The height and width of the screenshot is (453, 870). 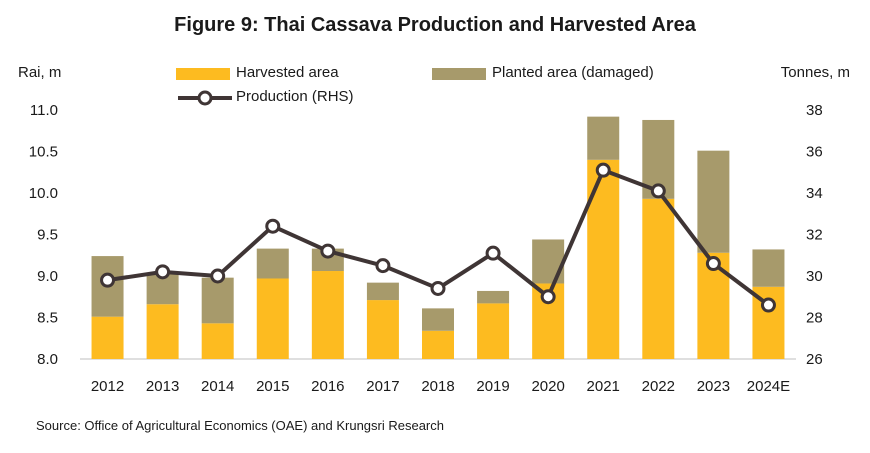 I want to click on x-tick-label: 2018, so click(x=437, y=386).